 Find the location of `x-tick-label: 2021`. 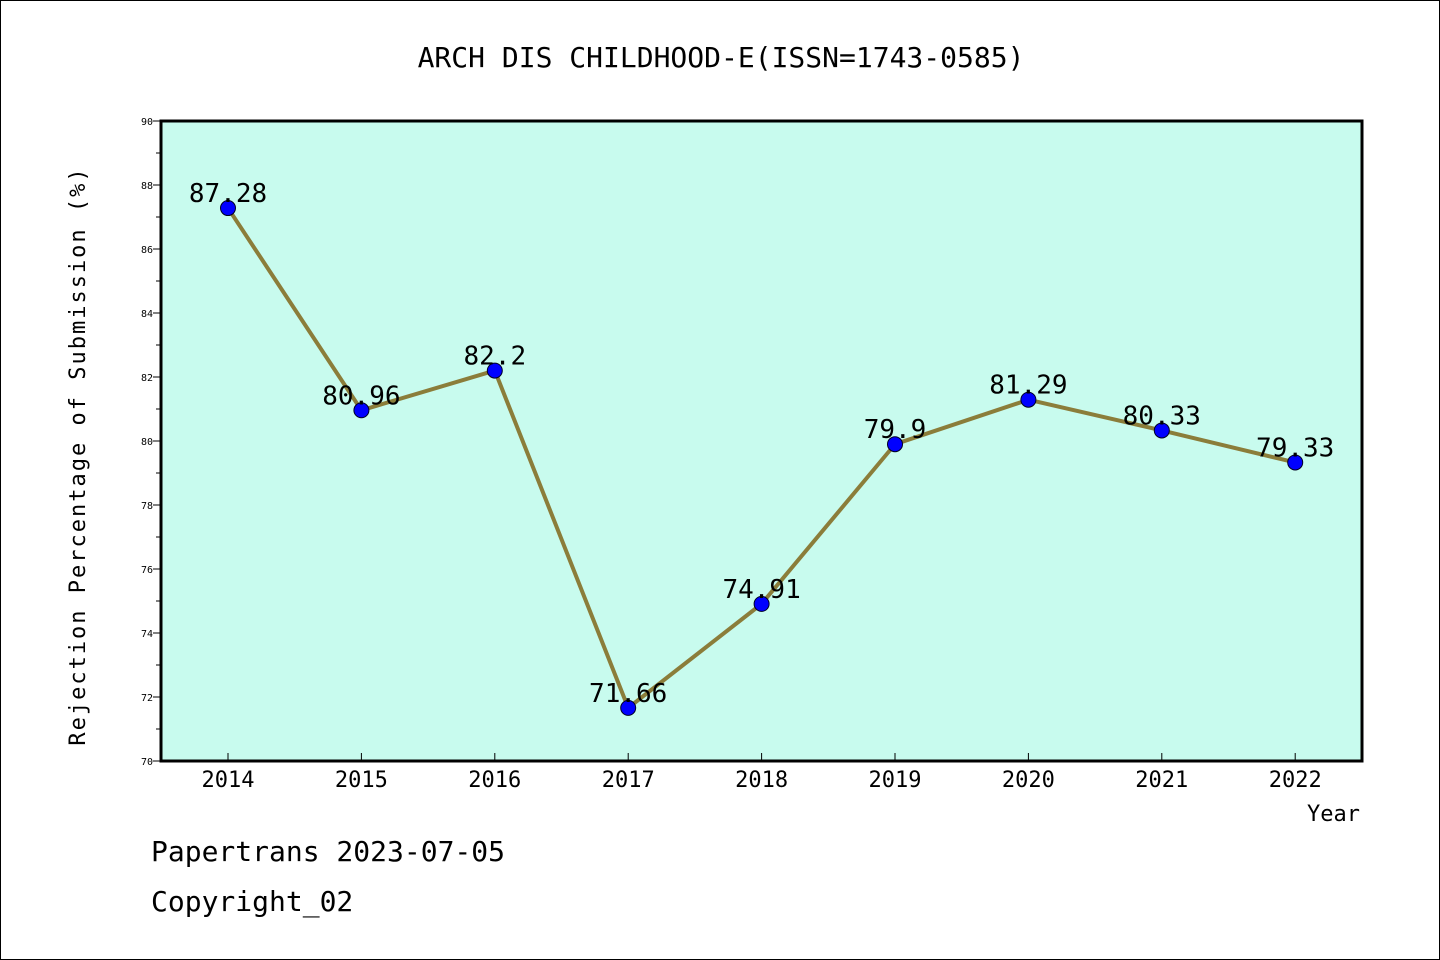

x-tick-label: 2021 is located at coordinates (1161, 780).